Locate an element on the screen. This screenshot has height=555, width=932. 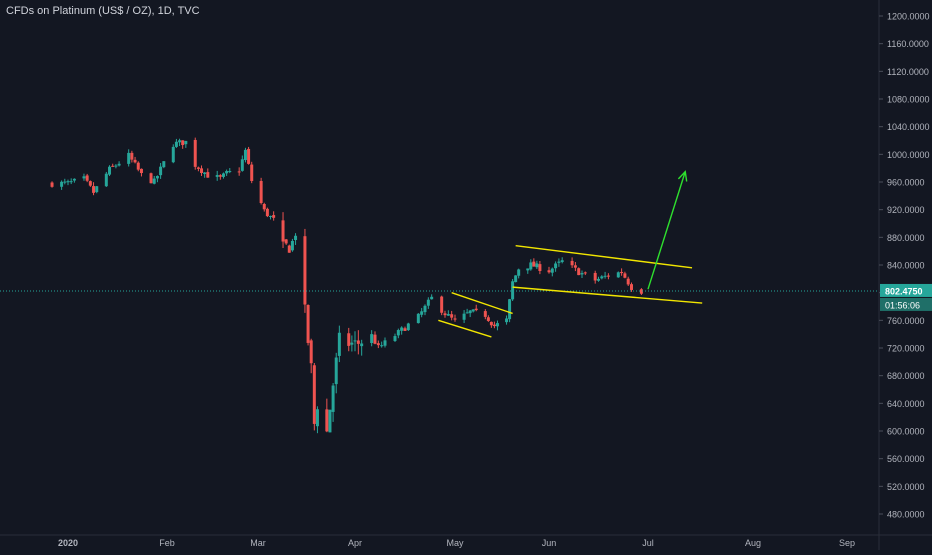
flag-upper-line is located at coordinates (482, 303).